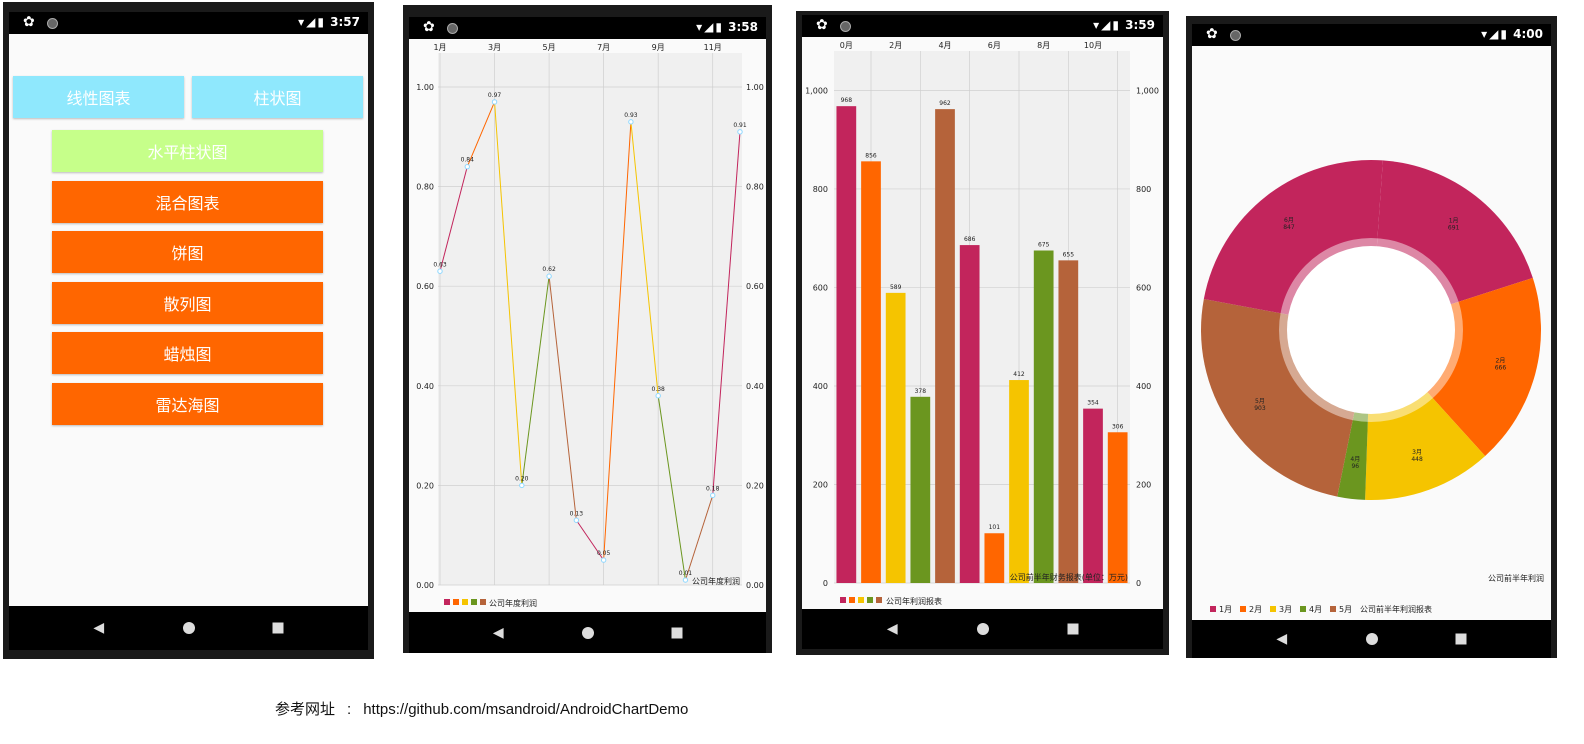  What do you see at coordinates (1069, 577) in the screenshot?
I see `chart-description: 公司前半年财务报表(单位：万元)` at bounding box center [1069, 577].